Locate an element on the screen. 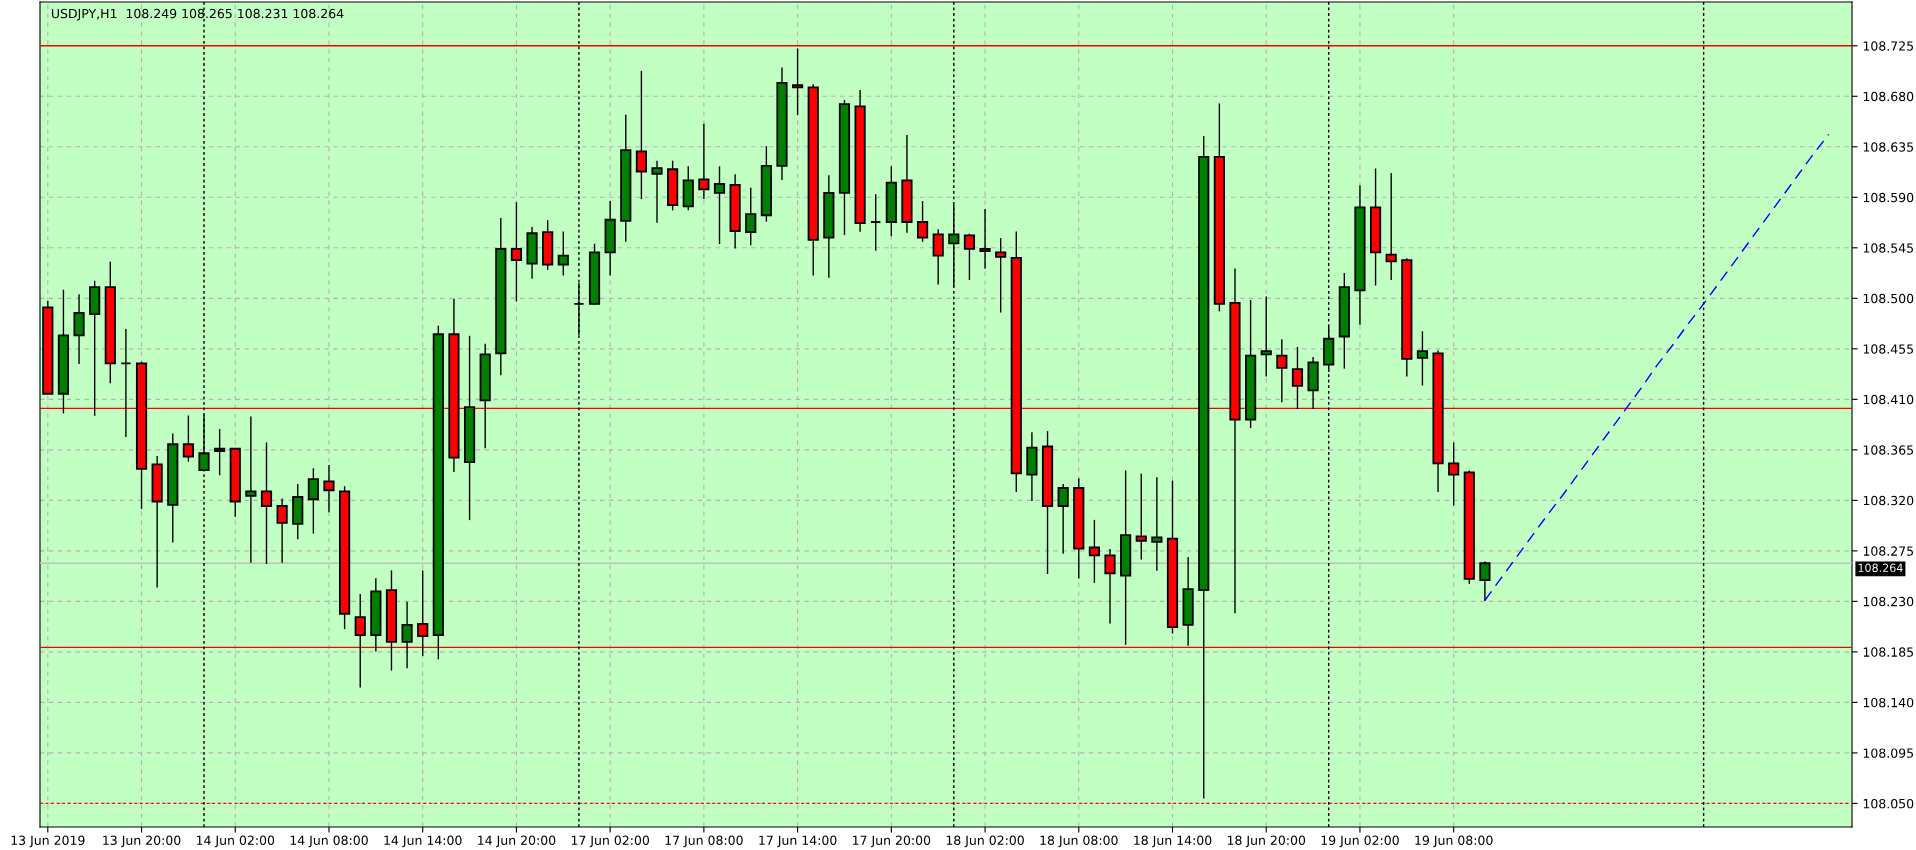 This screenshot has height=850, width=1916. x-tick-label: 13 Jun 2019 is located at coordinates (48, 841).